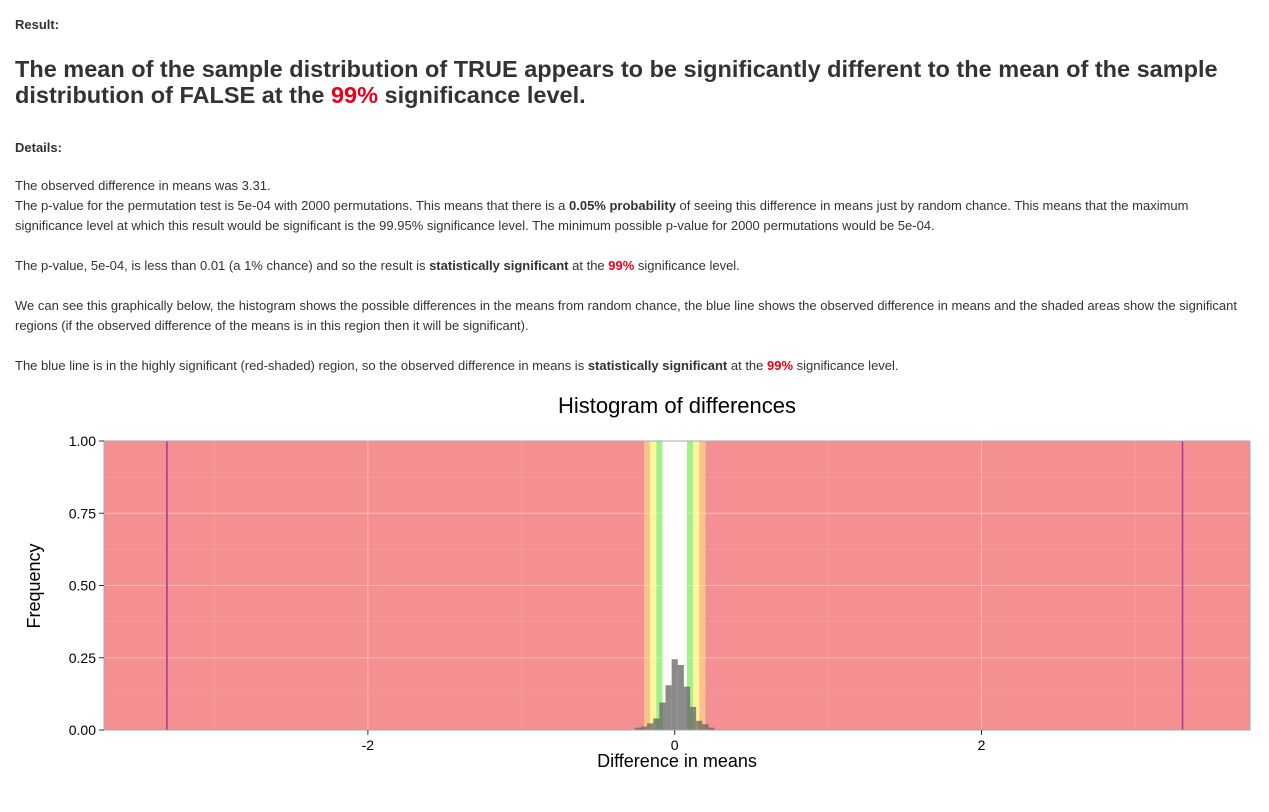 This screenshot has height=812, width=1269. What do you see at coordinates (677, 761) in the screenshot?
I see `x-axis-label: Difference in means` at bounding box center [677, 761].